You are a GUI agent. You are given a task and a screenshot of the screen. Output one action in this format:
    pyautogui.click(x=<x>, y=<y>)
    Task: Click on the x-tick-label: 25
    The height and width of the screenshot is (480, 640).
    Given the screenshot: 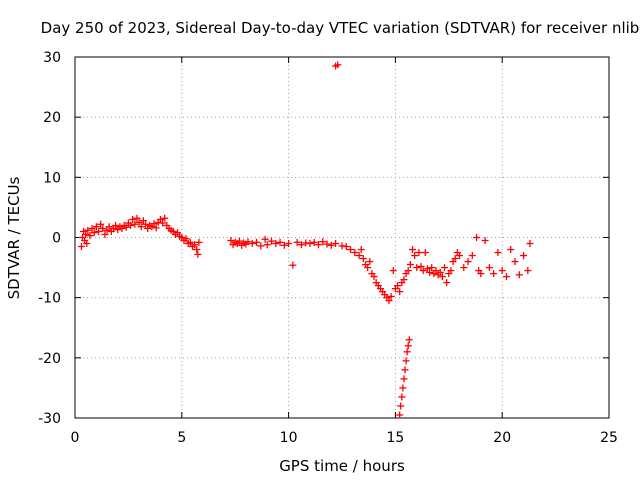 What is the action you would take?
    pyautogui.click(x=609, y=438)
    